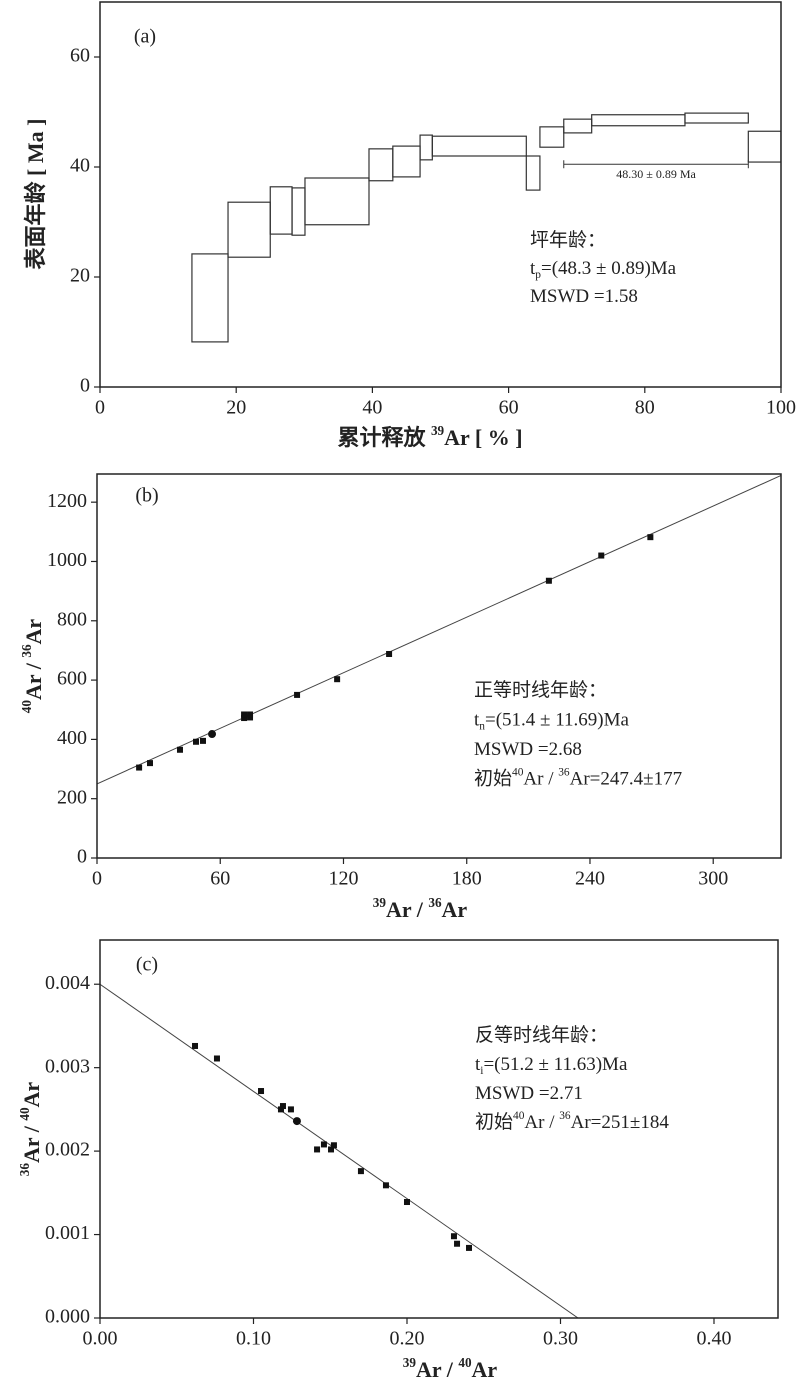  What do you see at coordinates (67, 1233) in the screenshot?
I see `y-tick-label: 0.001` at bounding box center [67, 1233].